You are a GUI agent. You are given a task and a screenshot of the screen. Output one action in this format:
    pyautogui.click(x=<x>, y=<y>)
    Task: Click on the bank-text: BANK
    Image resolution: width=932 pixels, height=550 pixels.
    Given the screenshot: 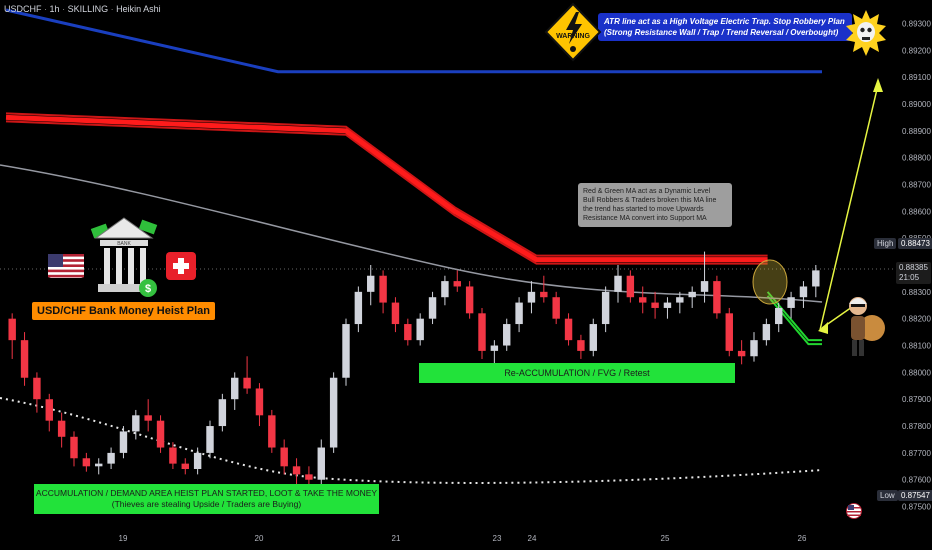 What is the action you would take?
    pyautogui.click(x=124, y=244)
    